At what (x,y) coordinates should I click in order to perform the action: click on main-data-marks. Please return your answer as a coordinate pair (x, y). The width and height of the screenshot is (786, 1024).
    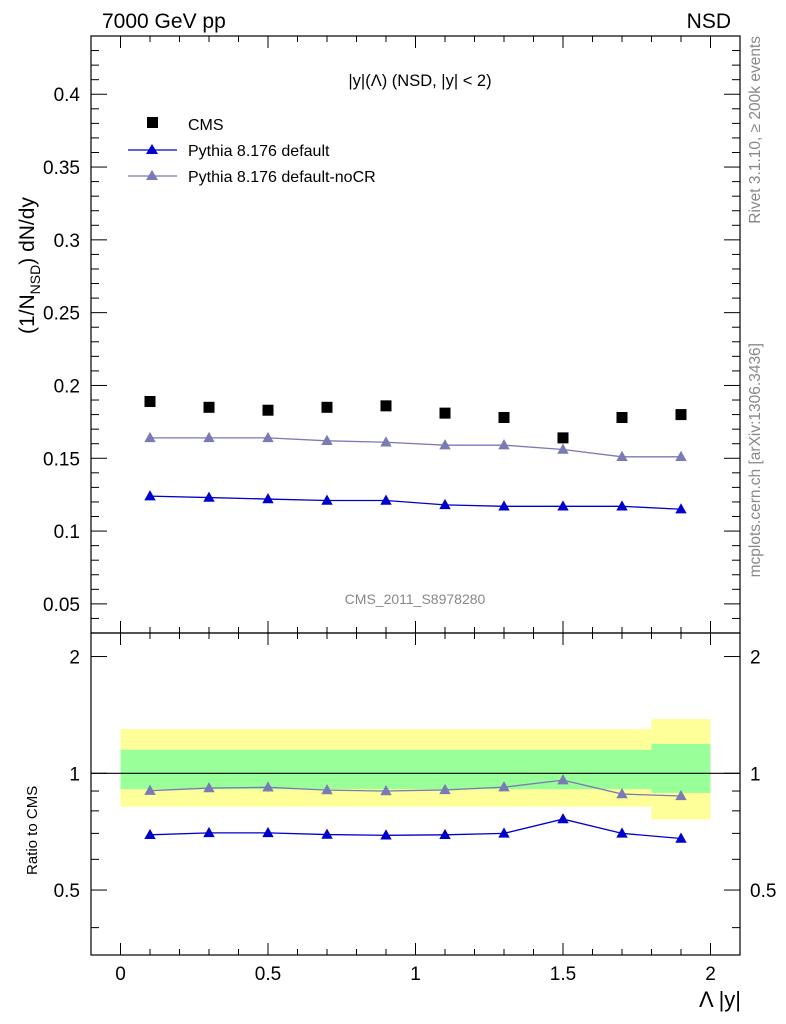
    Looking at the image, I should click on (415, 454).